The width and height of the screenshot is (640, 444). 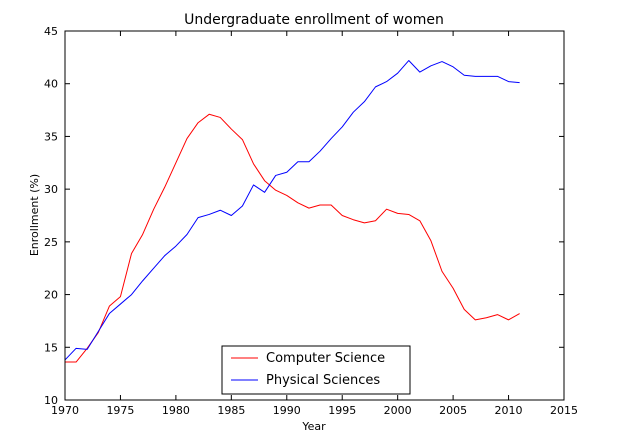 I want to click on y-tick-label-10: 10, so click(x=51, y=400).